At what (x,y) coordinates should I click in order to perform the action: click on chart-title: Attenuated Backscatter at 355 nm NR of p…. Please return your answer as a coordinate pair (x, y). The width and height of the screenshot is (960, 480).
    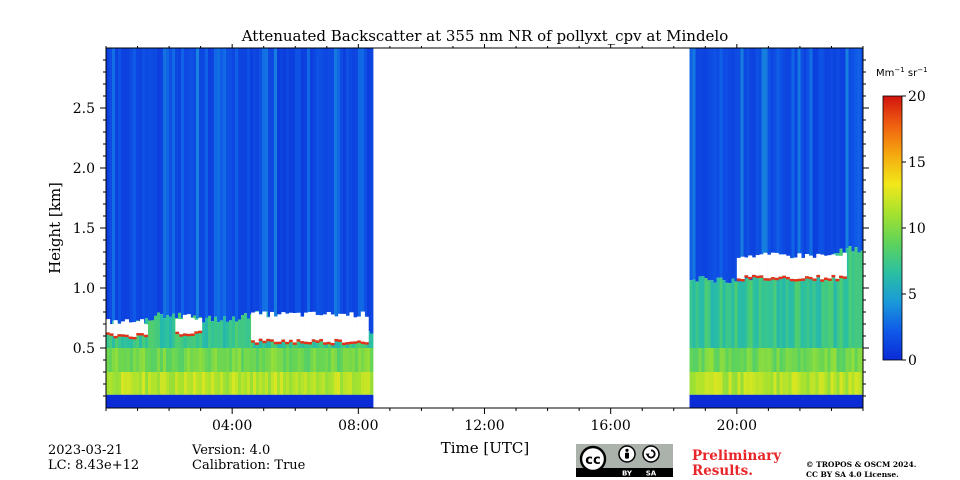
    Looking at the image, I should click on (485, 36).